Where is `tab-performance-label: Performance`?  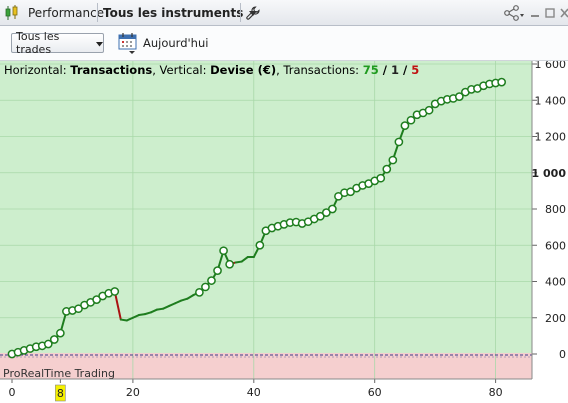
tab-performance-label: Performance is located at coordinates (66, 12).